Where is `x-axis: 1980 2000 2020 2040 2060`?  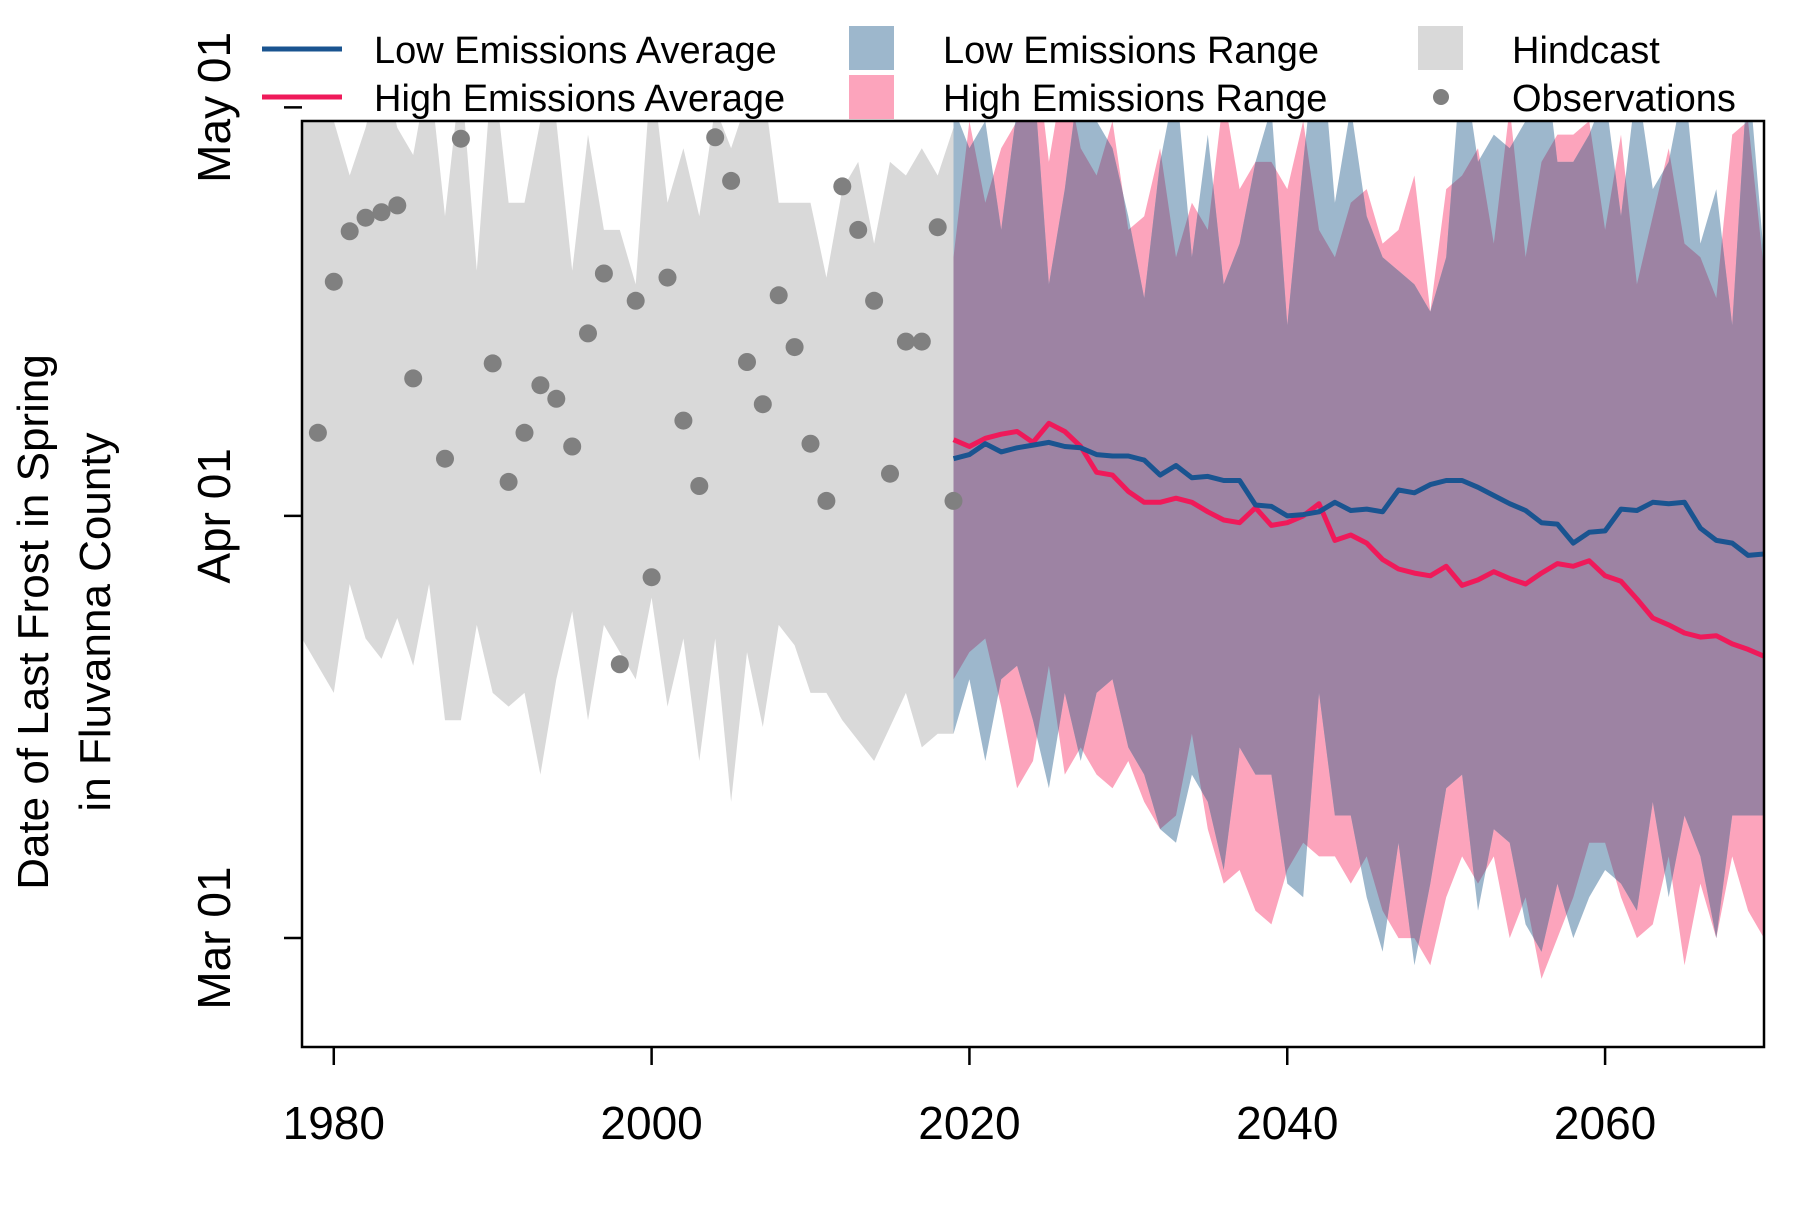 x-axis: 1980 2000 2020 2040 2060 is located at coordinates (969, 1098).